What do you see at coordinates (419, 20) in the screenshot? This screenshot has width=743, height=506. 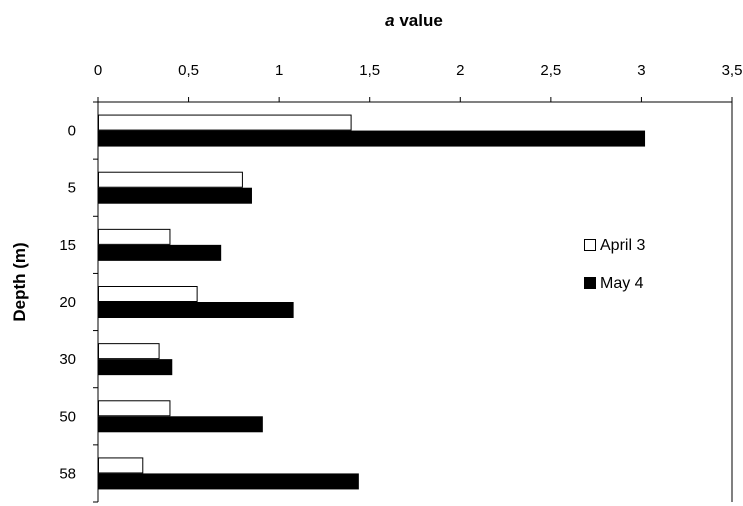 I see `x-axis-title-text: value` at bounding box center [419, 20].